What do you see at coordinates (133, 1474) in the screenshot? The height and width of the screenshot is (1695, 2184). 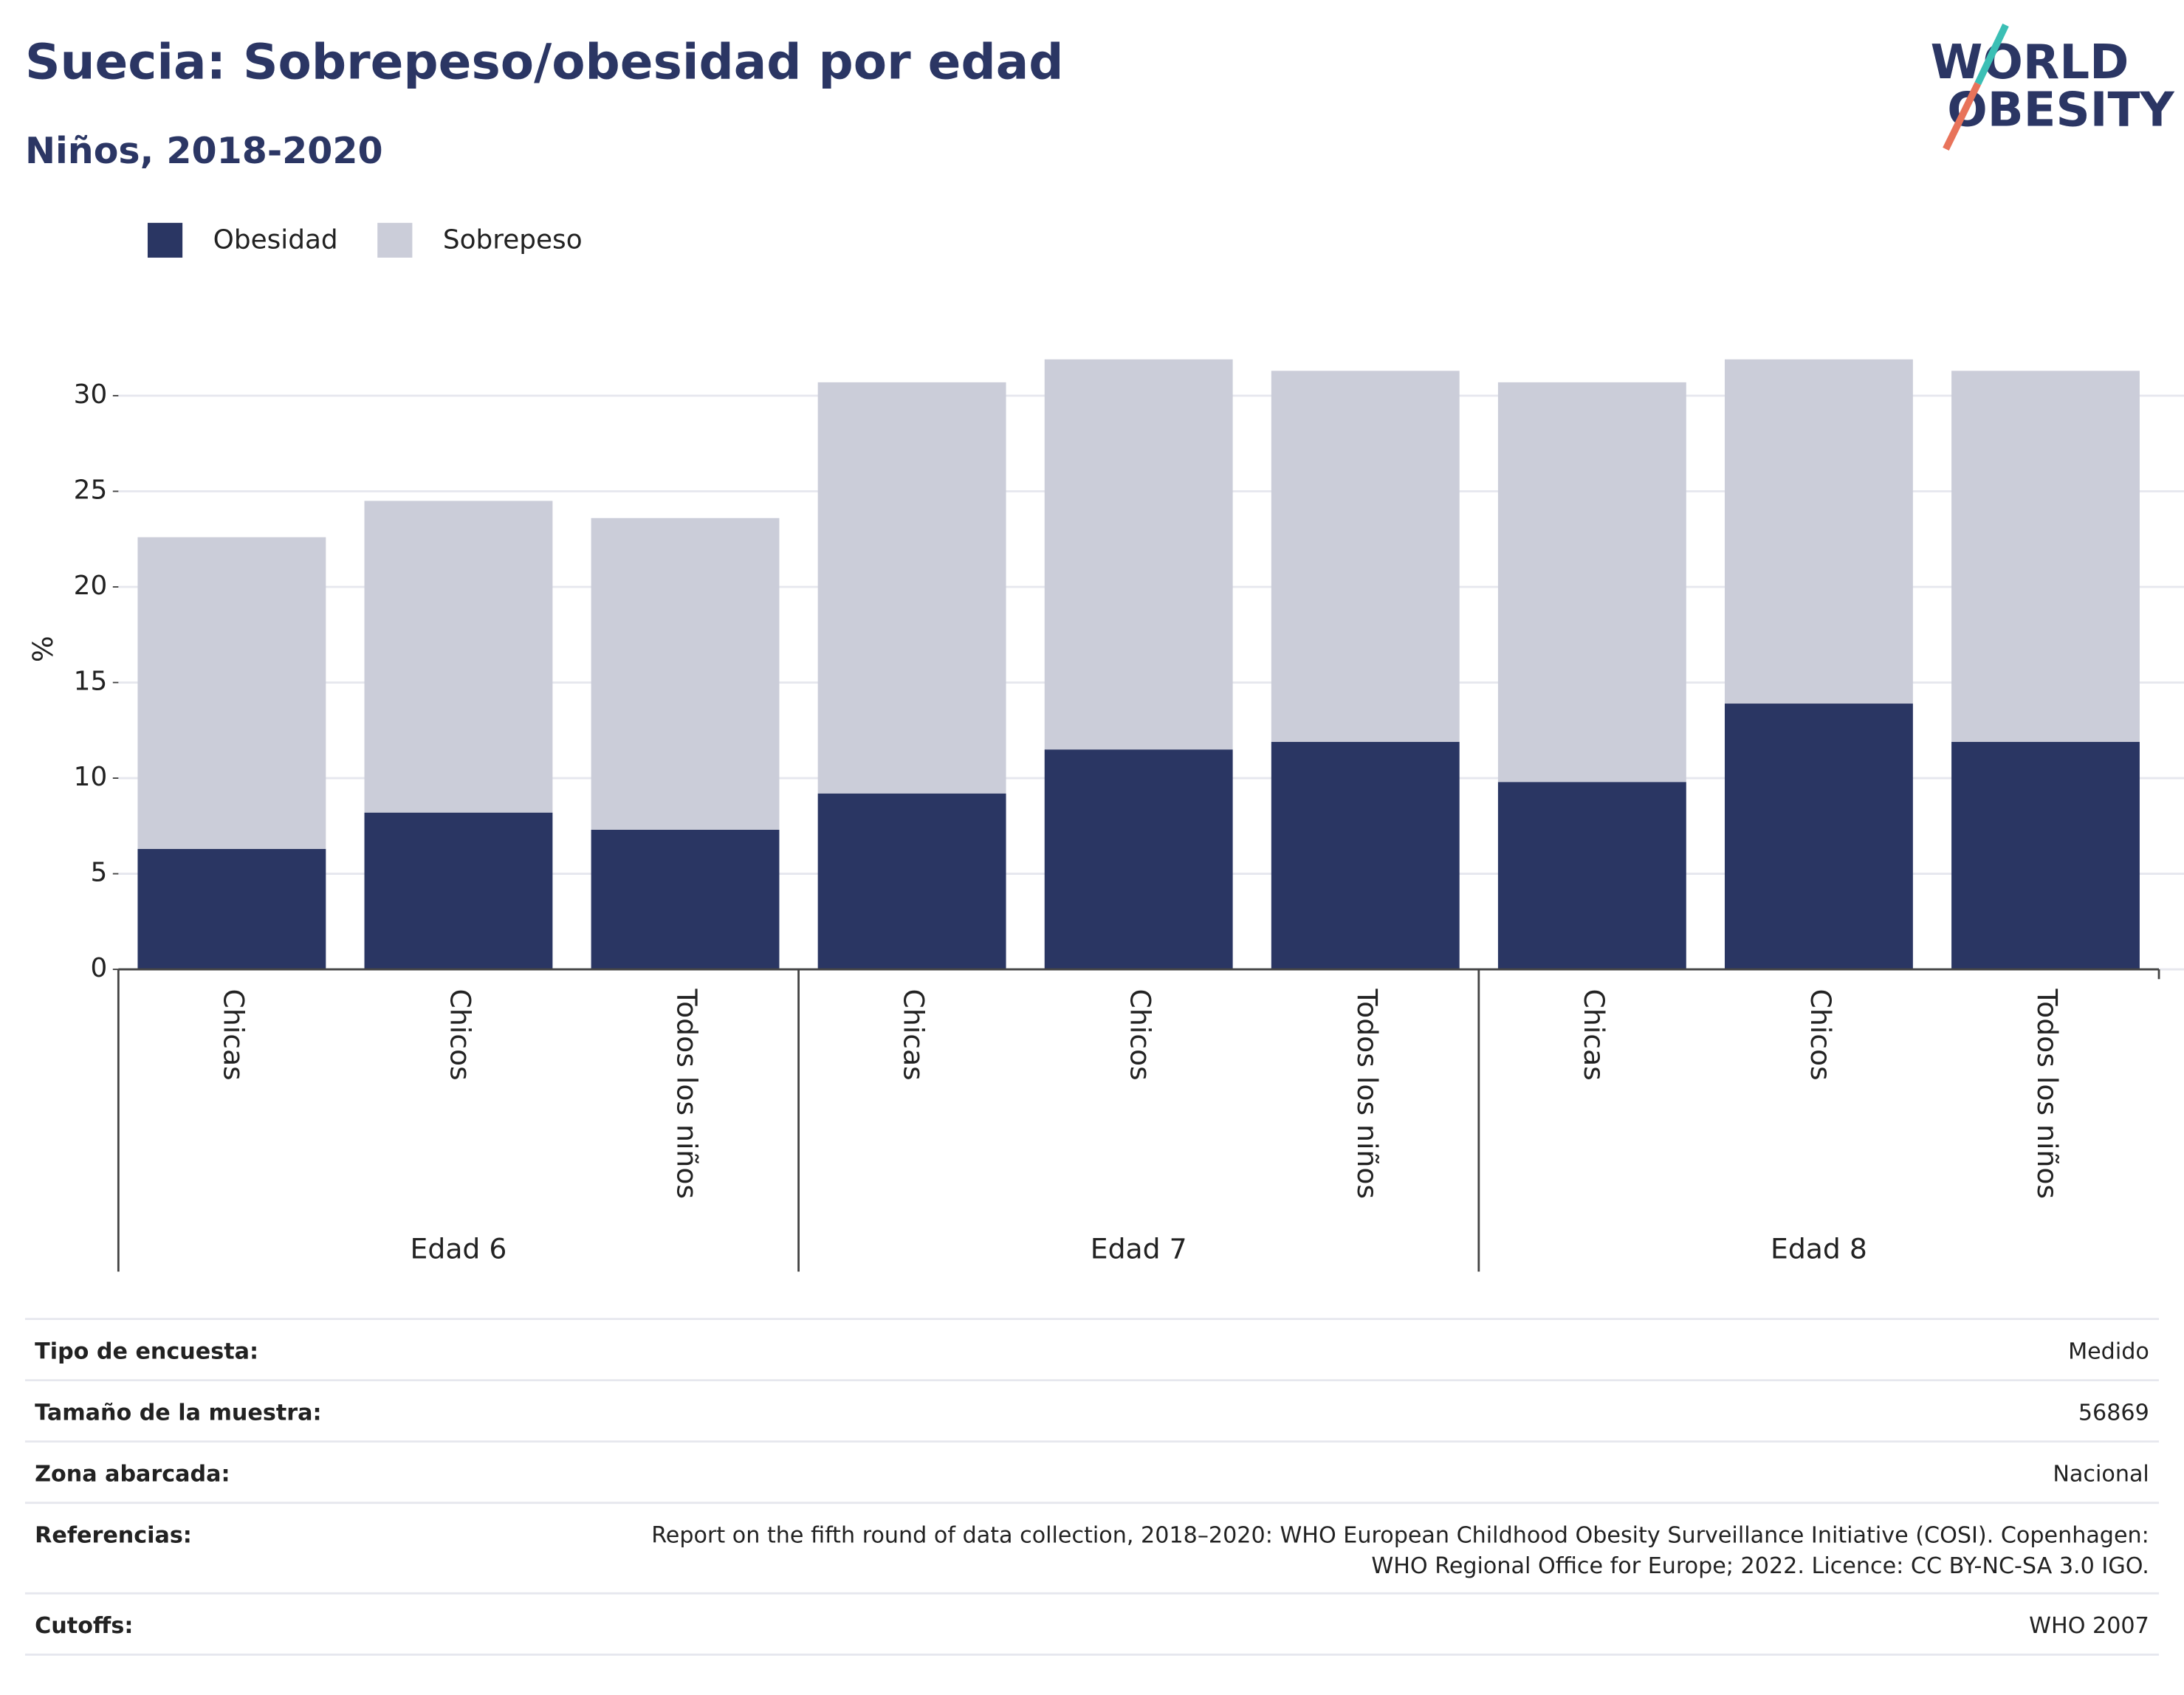 I see `info-label: Zona abarcada:` at bounding box center [133, 1474].